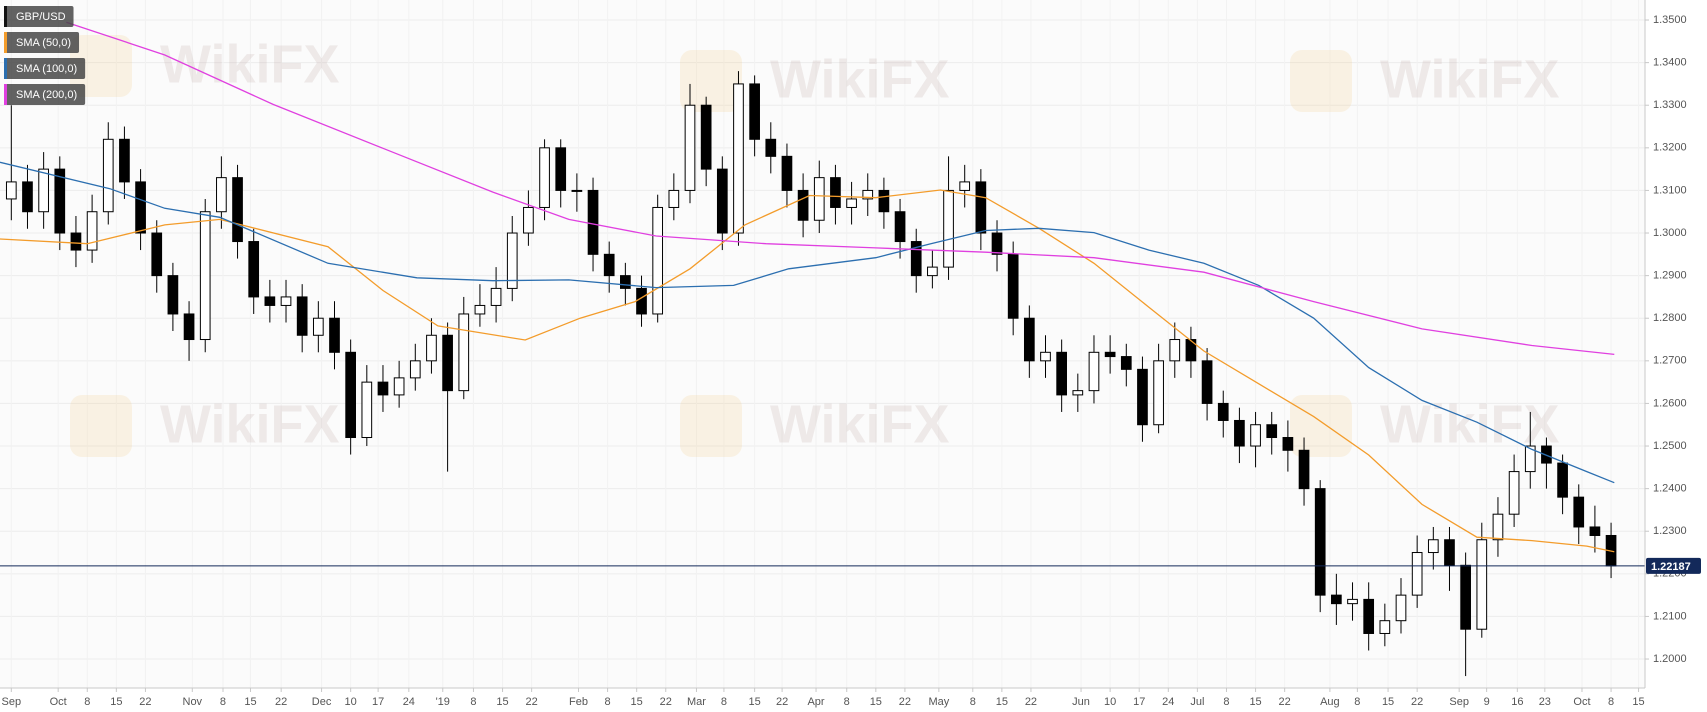 This screenshot has height=712, width=1707. What do you see at coordinates (1670, 403) in the screenshot?
I see `y-tick-label: 1.2600` at bounding box center [1670, 403].